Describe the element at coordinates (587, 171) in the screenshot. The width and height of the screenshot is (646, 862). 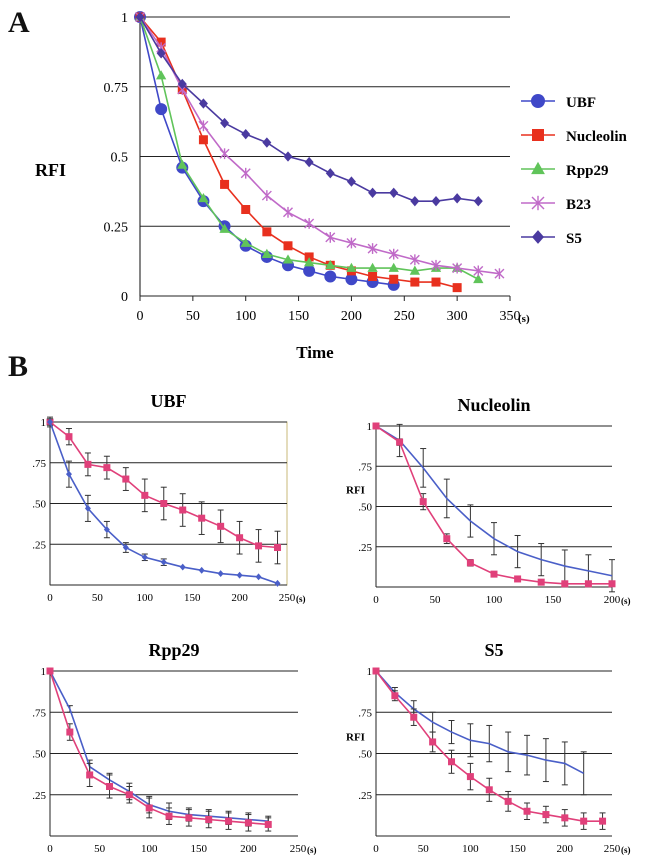
I see `legend-label-rpp29: Rpp29` at that location.